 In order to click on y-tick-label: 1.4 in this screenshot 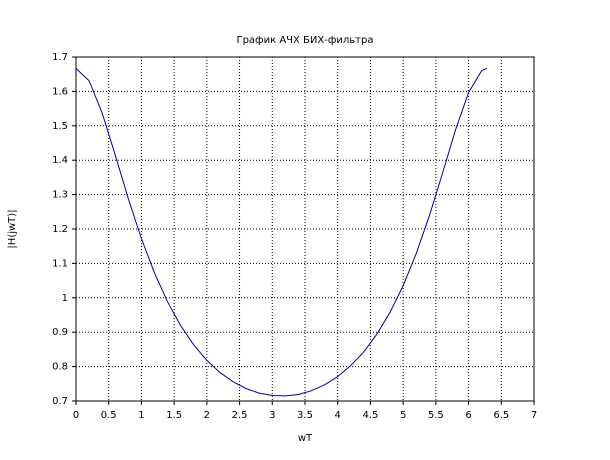, I will do `click(60, 160)`.